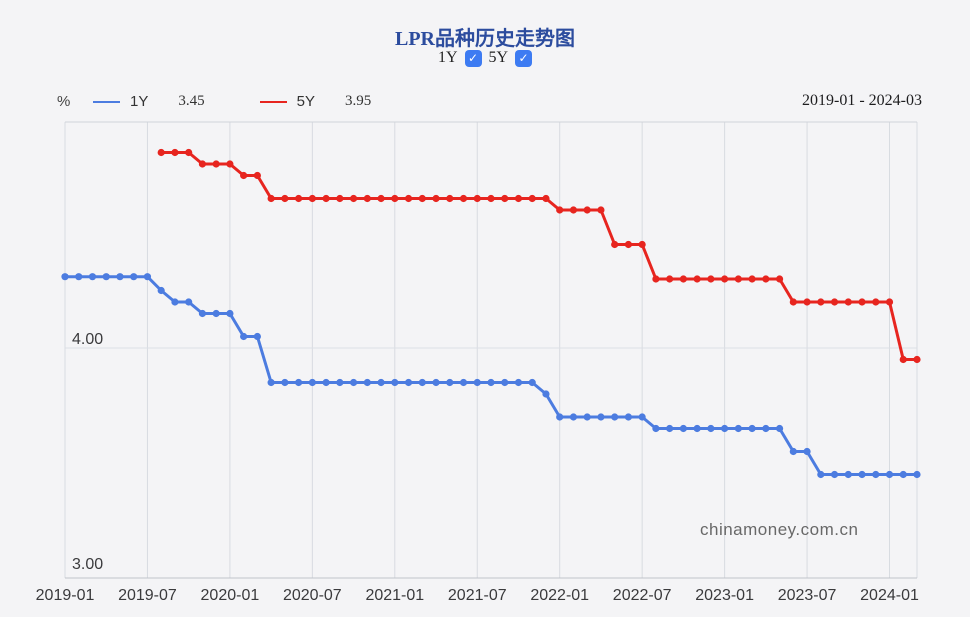 Image resolution: width=970 pixels, height=617 pixels. Describe the element at coordinates (807, 595) in the screenshot. I see `x-tick-label: 2023-07` at that location.